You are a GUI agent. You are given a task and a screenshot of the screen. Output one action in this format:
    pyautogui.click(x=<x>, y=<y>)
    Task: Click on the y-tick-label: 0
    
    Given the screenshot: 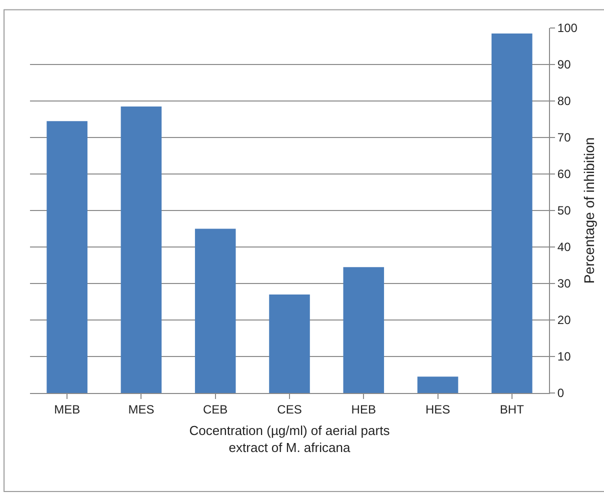 What is the action you would take?
    pyautogui.click(x=560, y=393)
    